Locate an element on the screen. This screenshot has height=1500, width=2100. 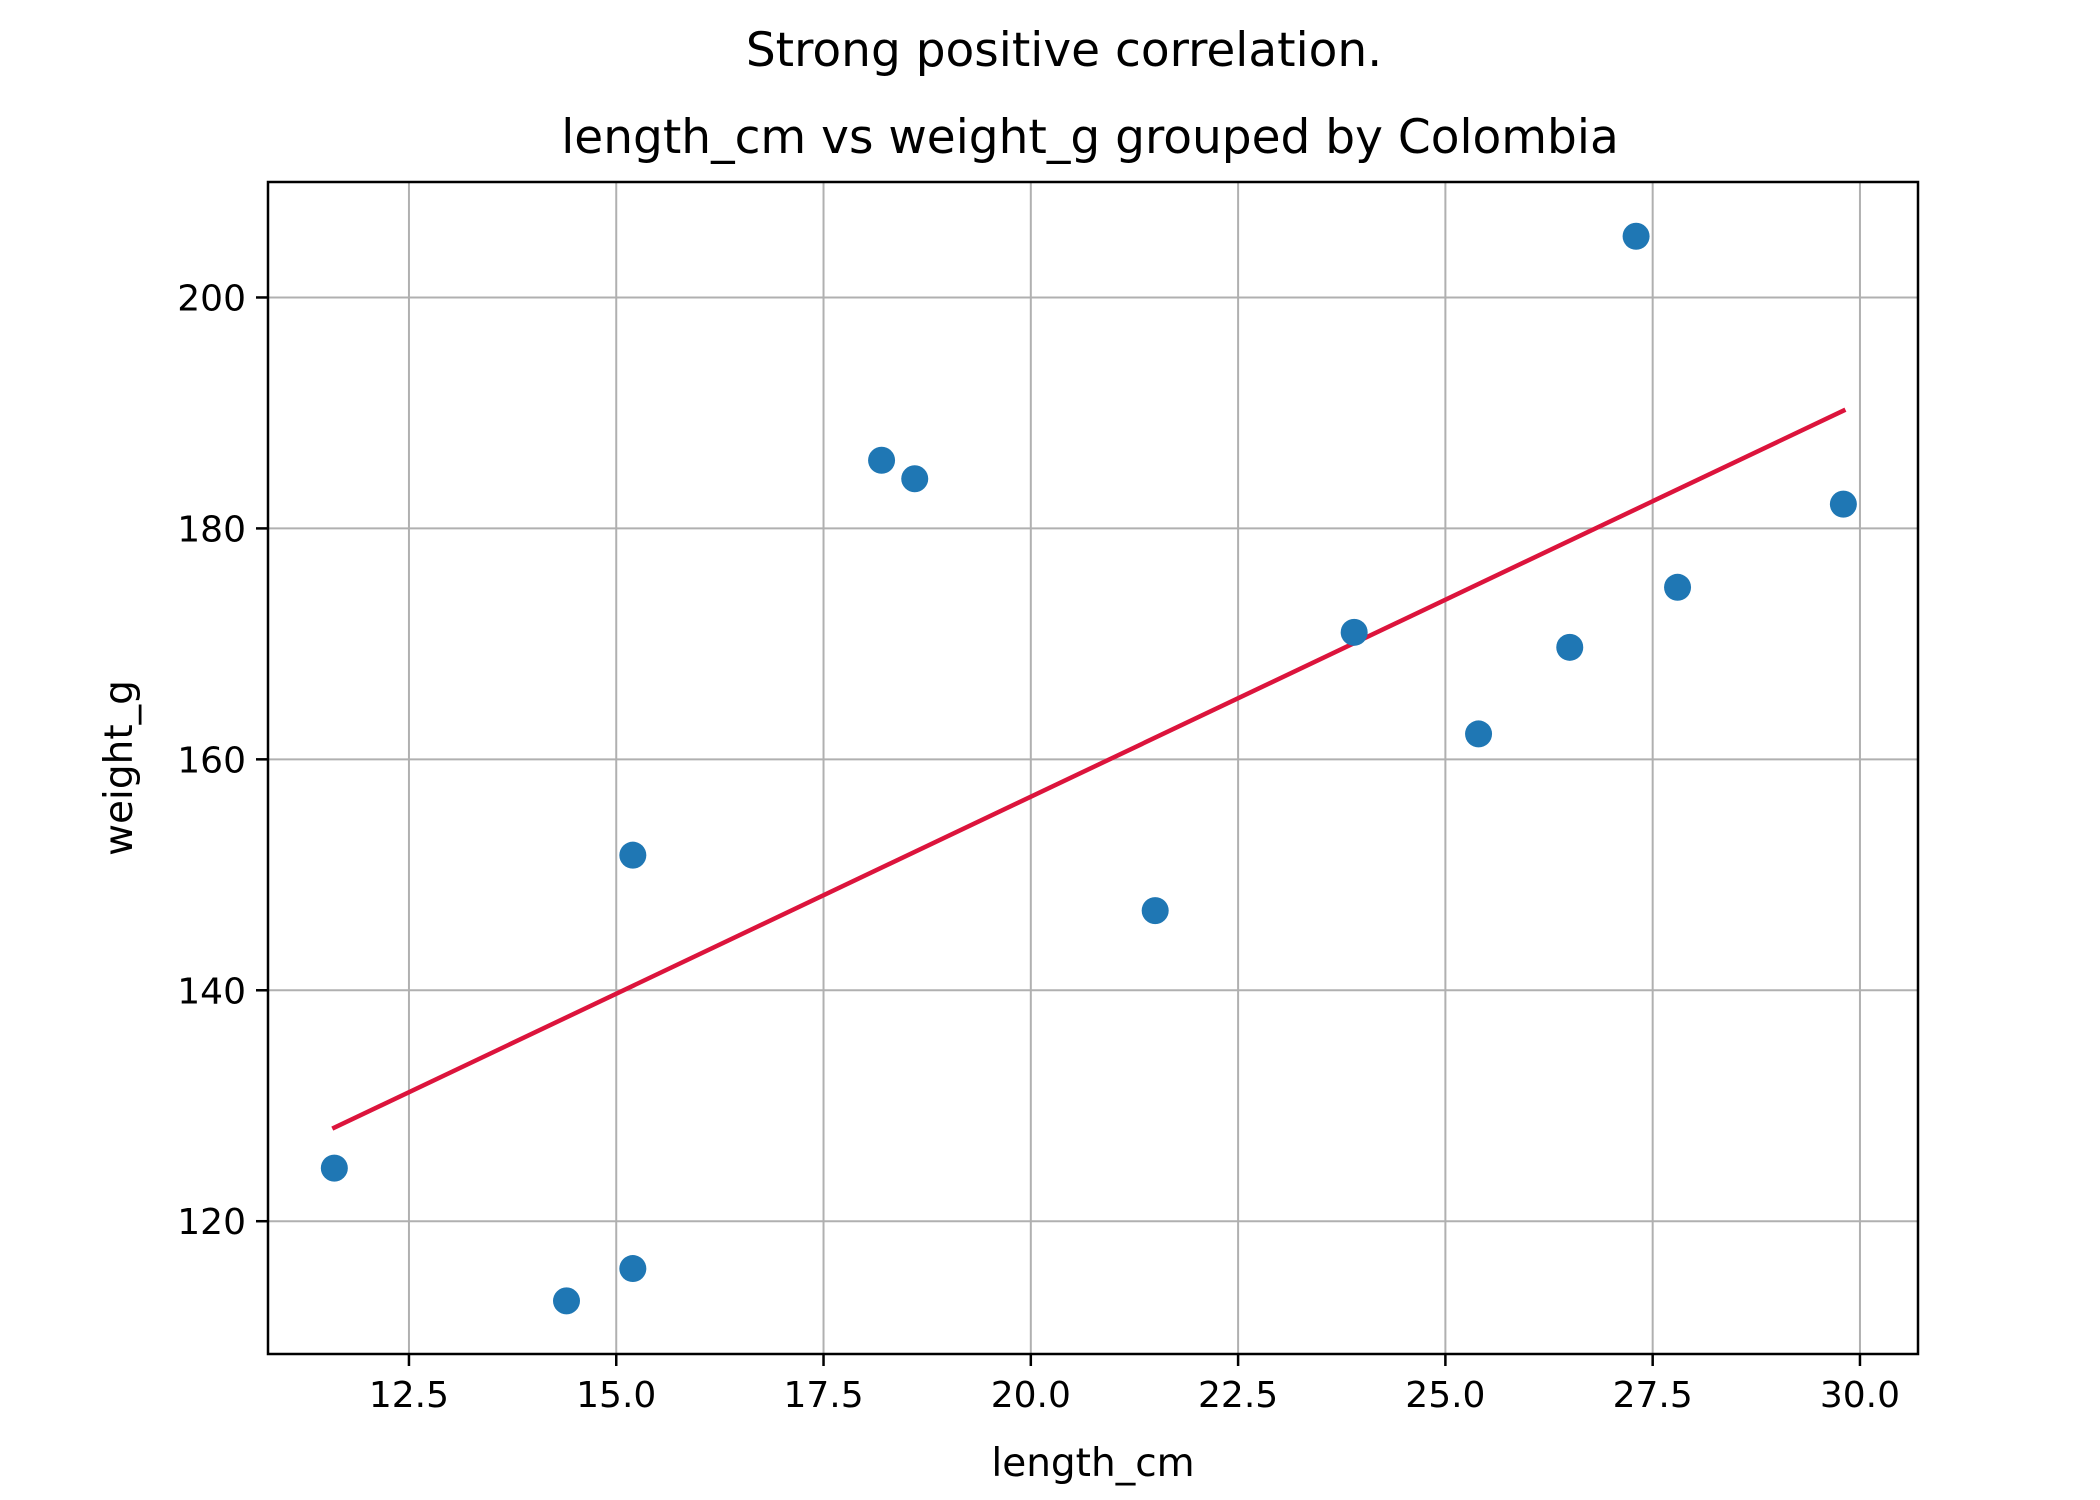
x-tick-label: 22.5 is located at coordinates (1238, 1395).